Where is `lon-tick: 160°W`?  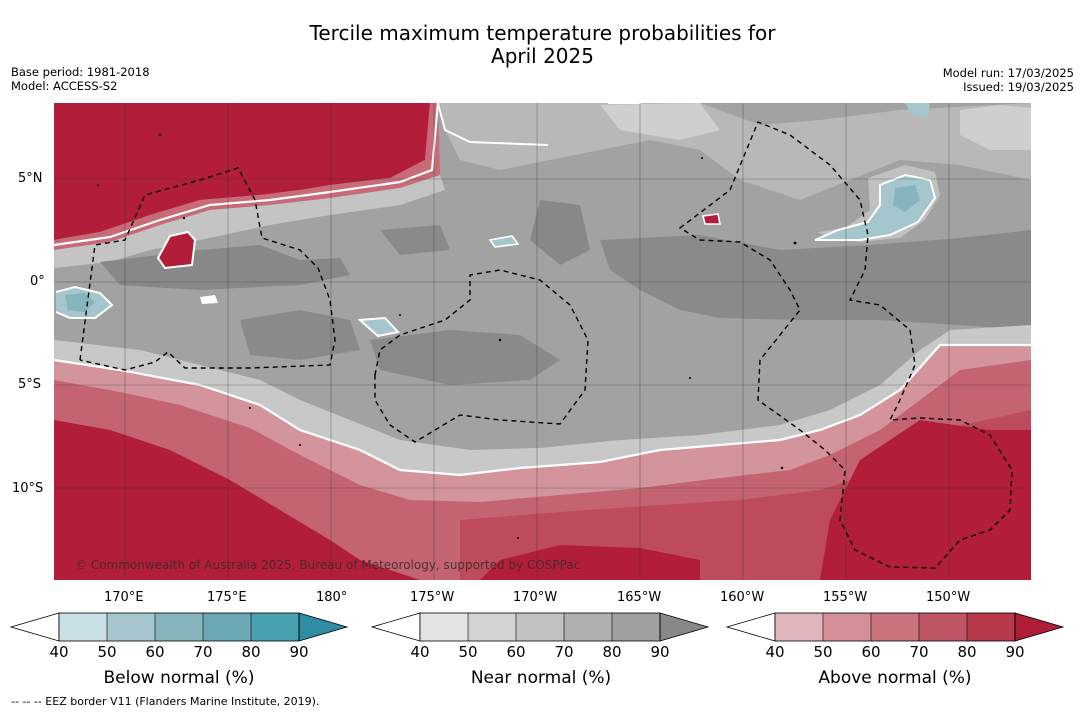 lon-tick: 160°W is located at coordinates (742, 597).